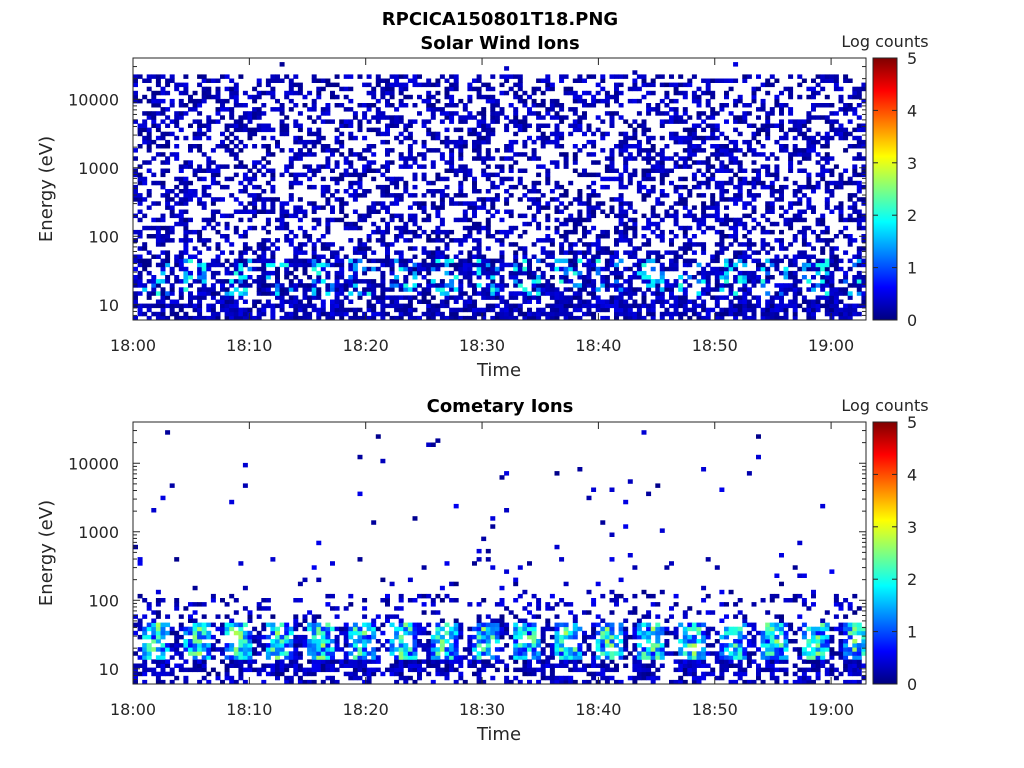  What do you see at coordinates (500, 406) in the screenshot?
I see `panel-title: Cometary Ions` at bounding box center [500, 406].